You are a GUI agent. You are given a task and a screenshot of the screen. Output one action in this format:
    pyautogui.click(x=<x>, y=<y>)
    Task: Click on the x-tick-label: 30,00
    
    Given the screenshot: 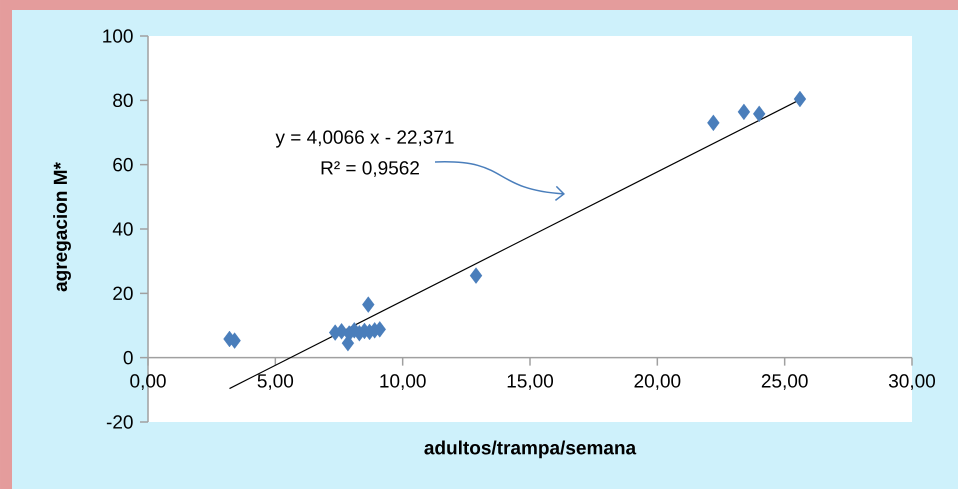 What is the action you would take?
    pyautogui.click(x=912, y=382)
    